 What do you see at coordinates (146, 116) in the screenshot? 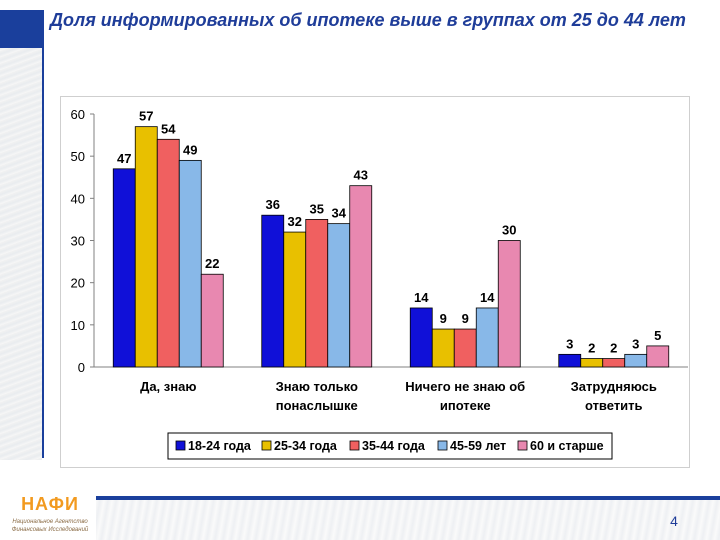
I see `data-label: 57` at bounding box center [146, 116].